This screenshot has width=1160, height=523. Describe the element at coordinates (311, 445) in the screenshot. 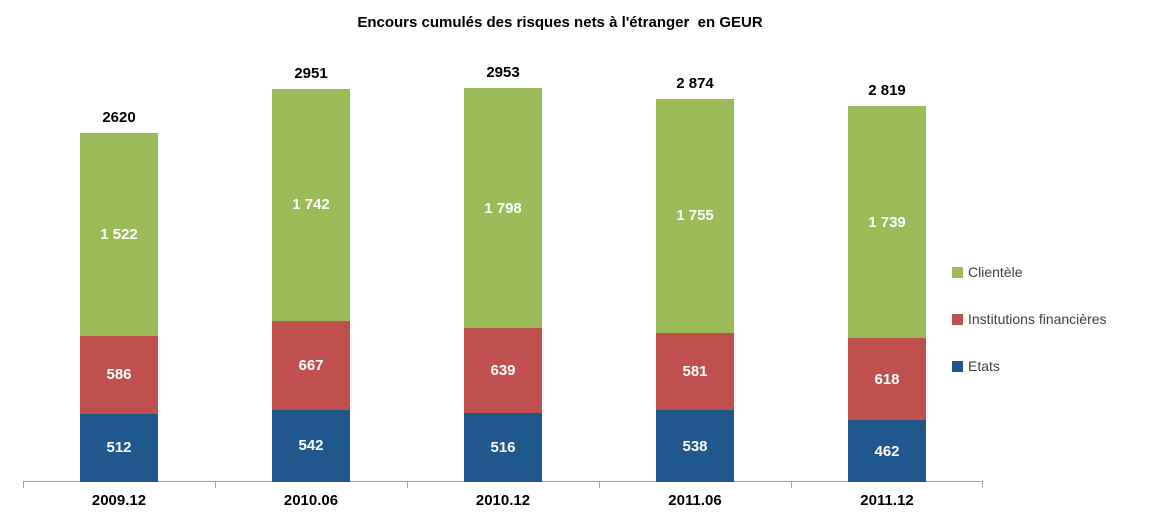

I see `bar-segment-etats-2010.06: 542` at that location.